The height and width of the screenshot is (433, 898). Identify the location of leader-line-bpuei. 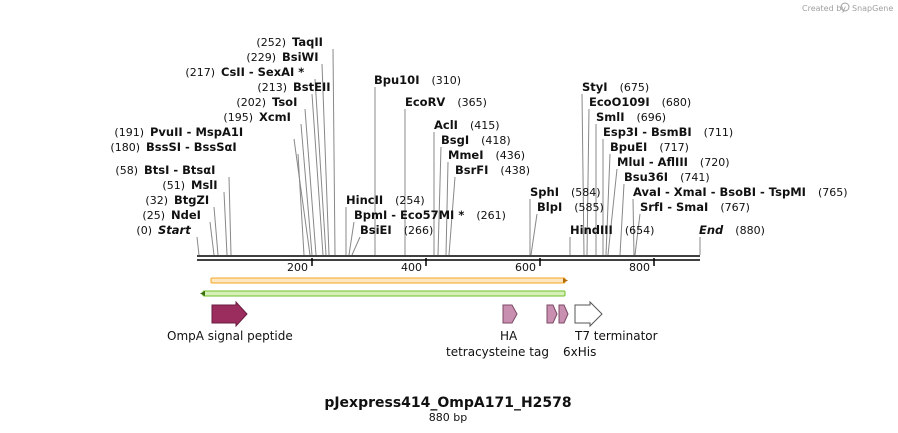
(608, 204).